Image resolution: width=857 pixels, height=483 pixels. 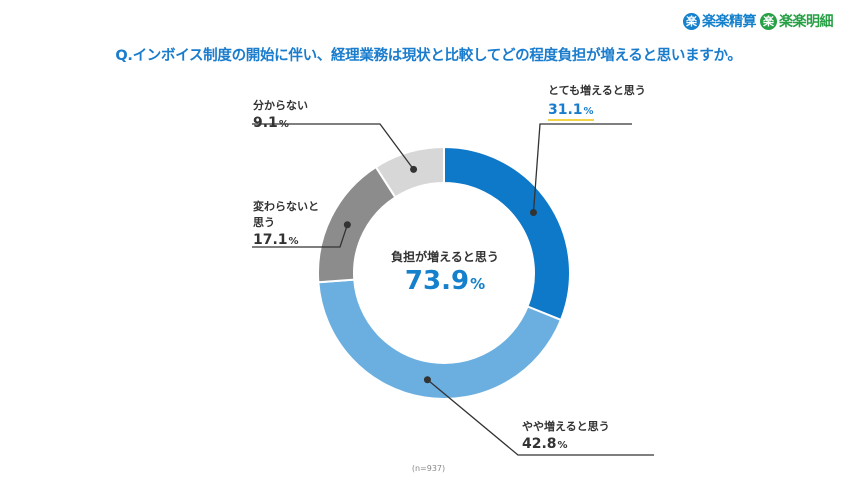 I want to click on label-no-change-name-1: 変わらないと, so click(x=286, y=206).